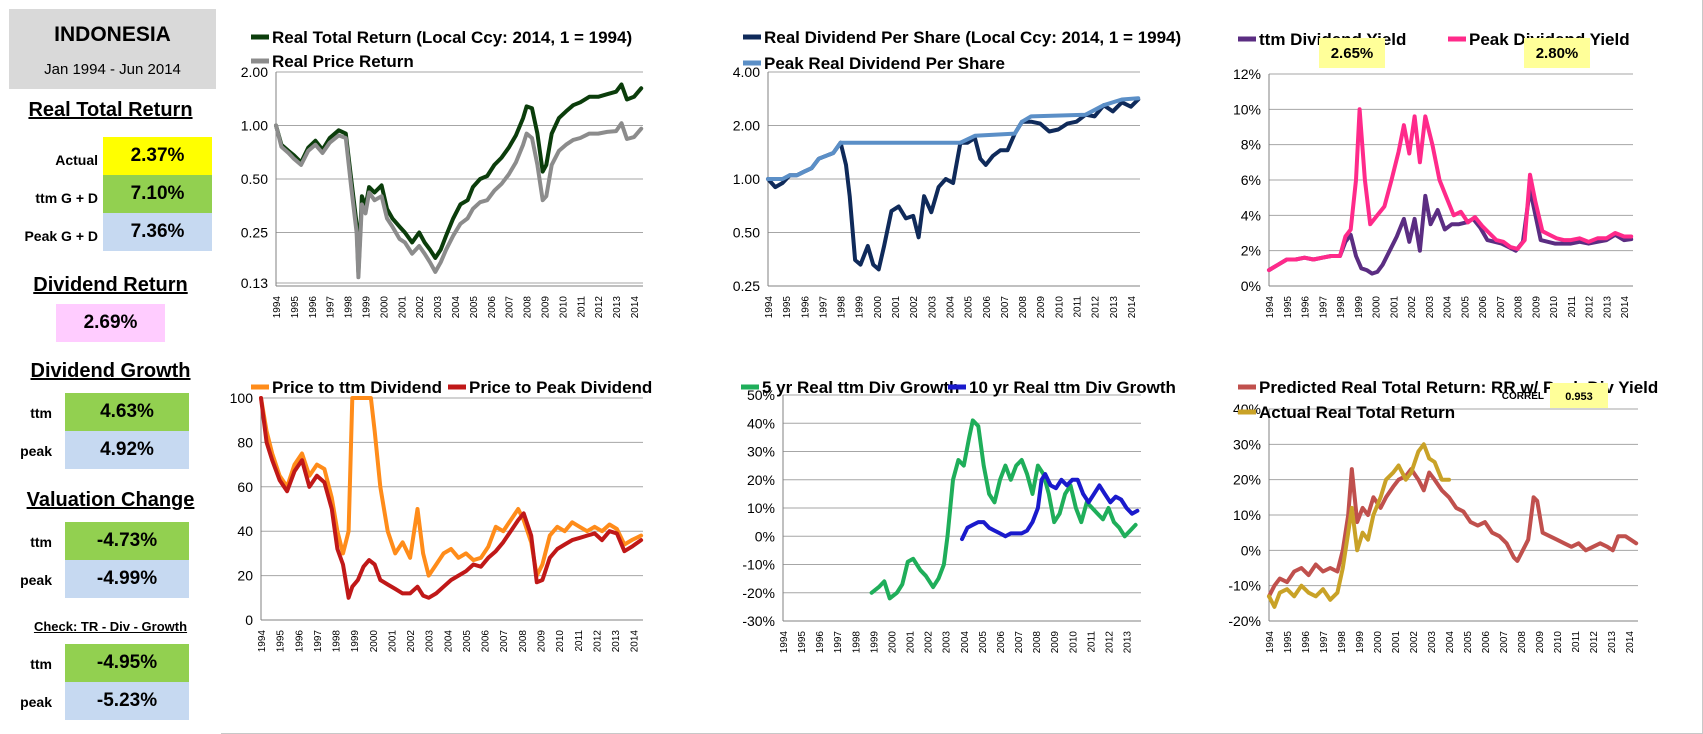  Describe the element at coordinates (1357, 412) in the screenshot. I see `legend-label-actual-real-total-return: Actual Real Total Return` at that location.